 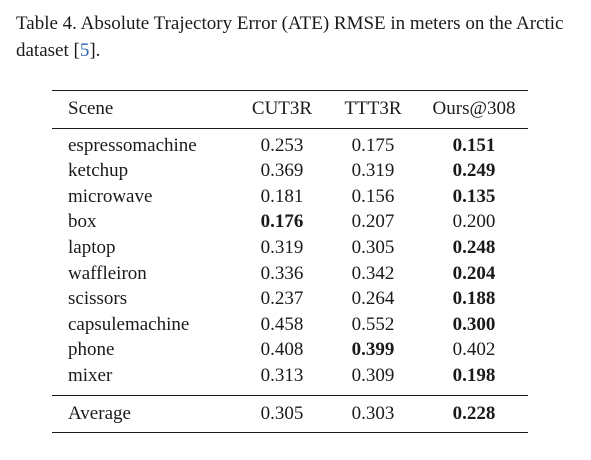 What do you see at coordinates (474, 324) in the screenshot?
I see `cell-ours: 0.300` at bounding box center [474, 324].